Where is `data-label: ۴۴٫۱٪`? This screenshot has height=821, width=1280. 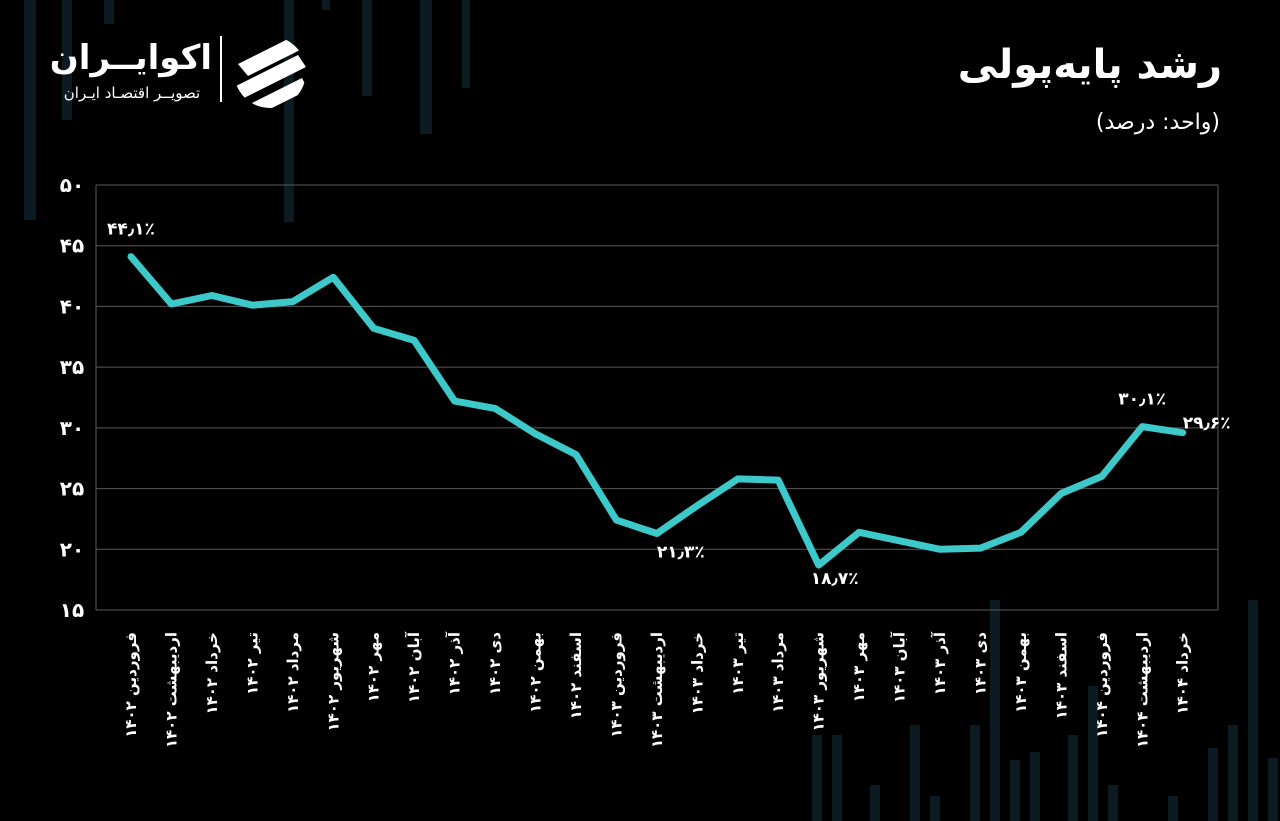
data-label: ۴۴٫۱٪ is located at coordinates (131, 230).